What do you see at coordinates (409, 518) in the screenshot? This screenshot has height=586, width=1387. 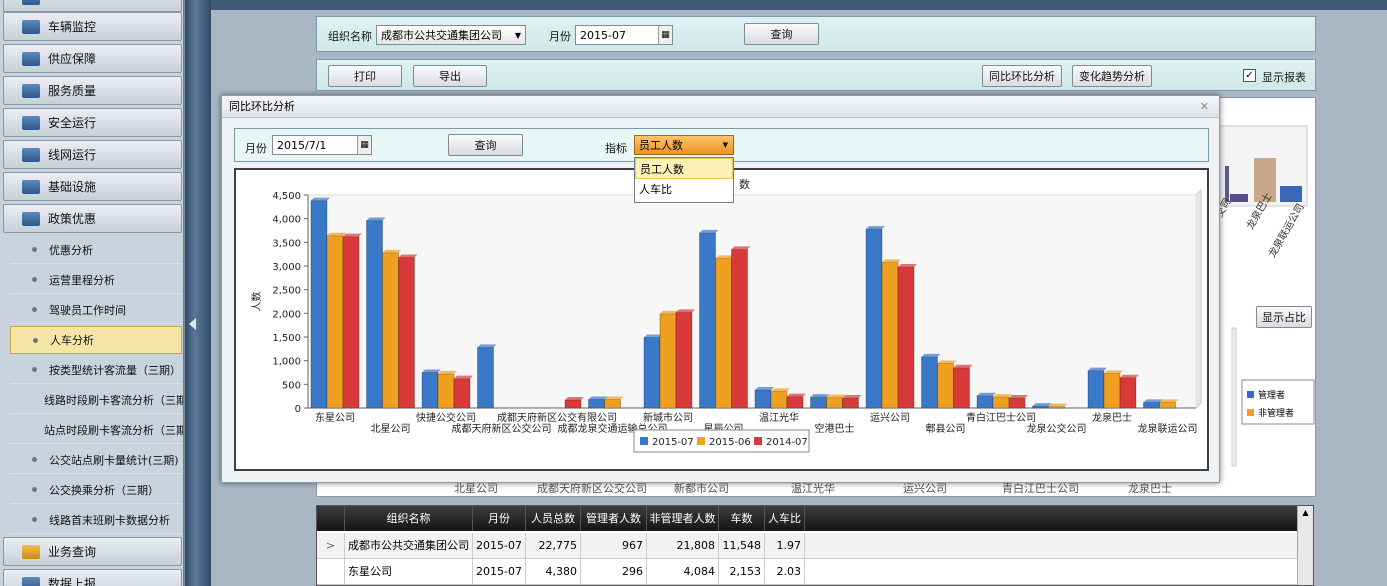 I see `table-header-cell: 组织名称` at bounding box center [409, 518].